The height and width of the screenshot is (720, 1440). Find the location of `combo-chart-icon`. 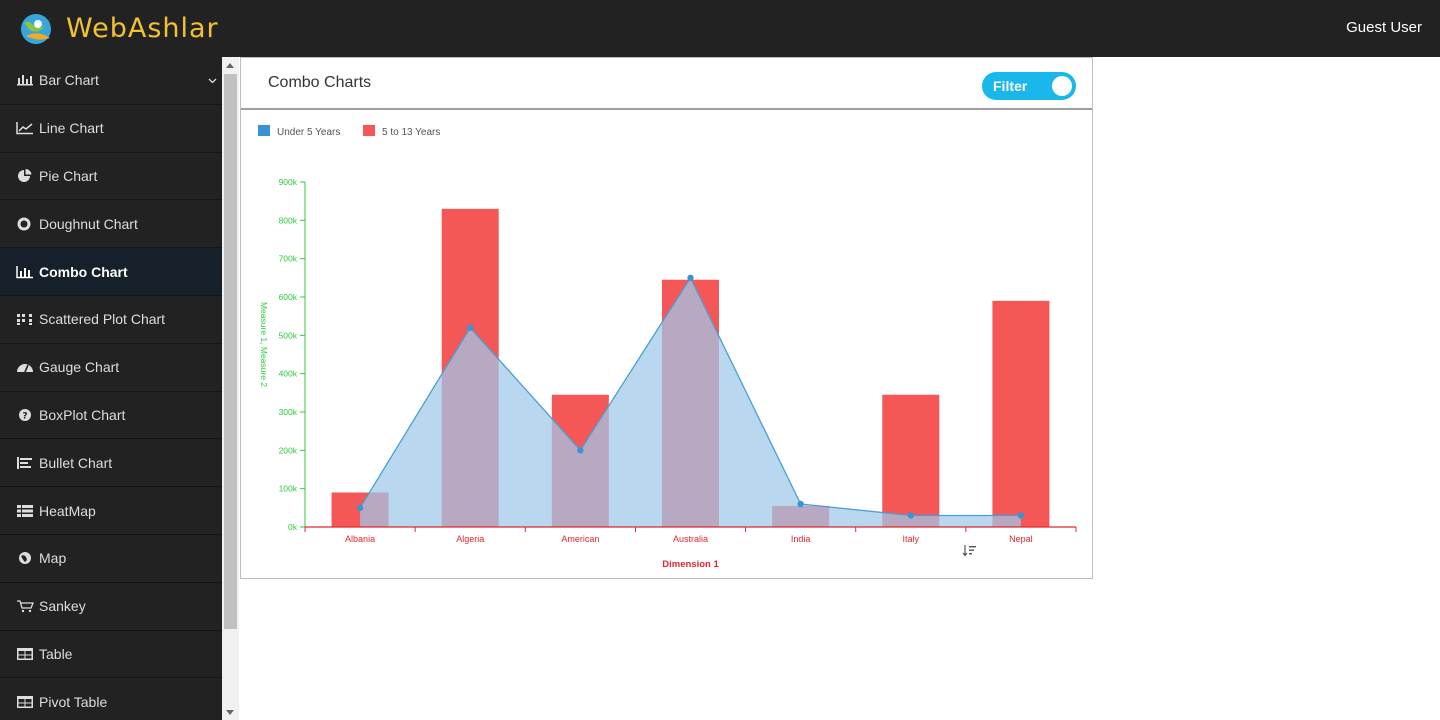

combo-chart-icon is located at coordinates (25, 272).